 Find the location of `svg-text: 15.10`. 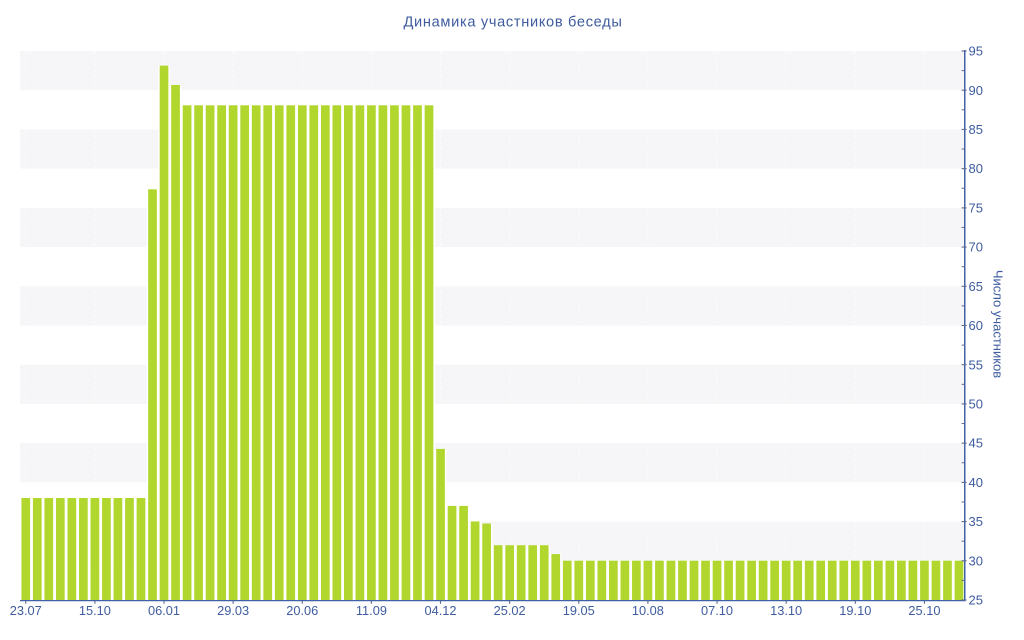

svg-text: 15.10 is located at coordinates (95, 610).